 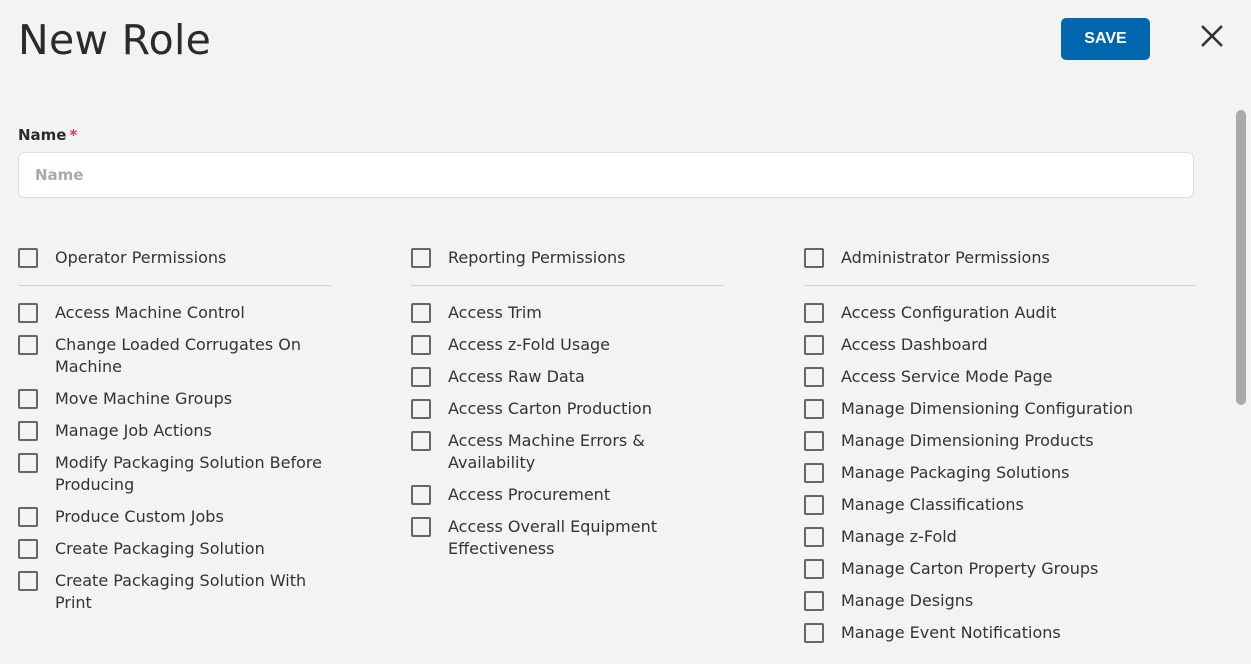 I want to click on permission-item: Change Loaded Corrugates On Machine, so click(x=174, y=356).